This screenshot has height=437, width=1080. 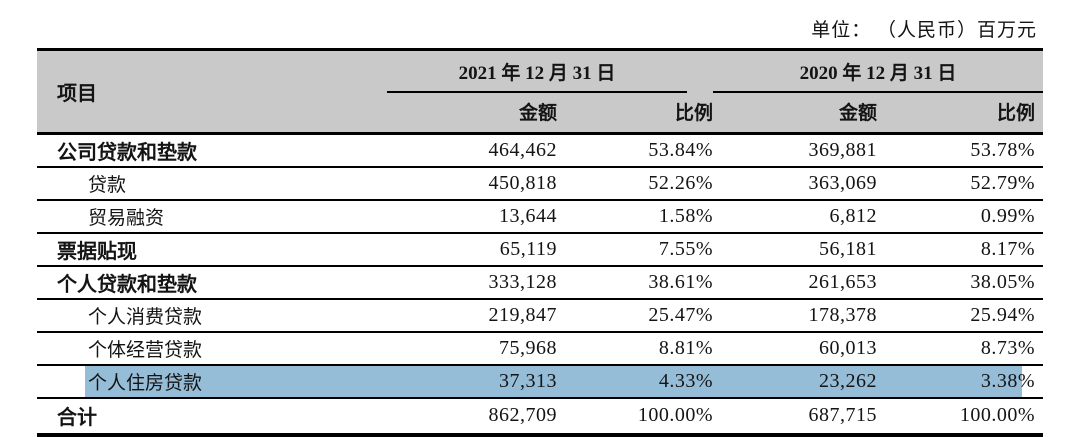 I want to click on column-header-amount-2021: 金额, so click(x=472, y=114).